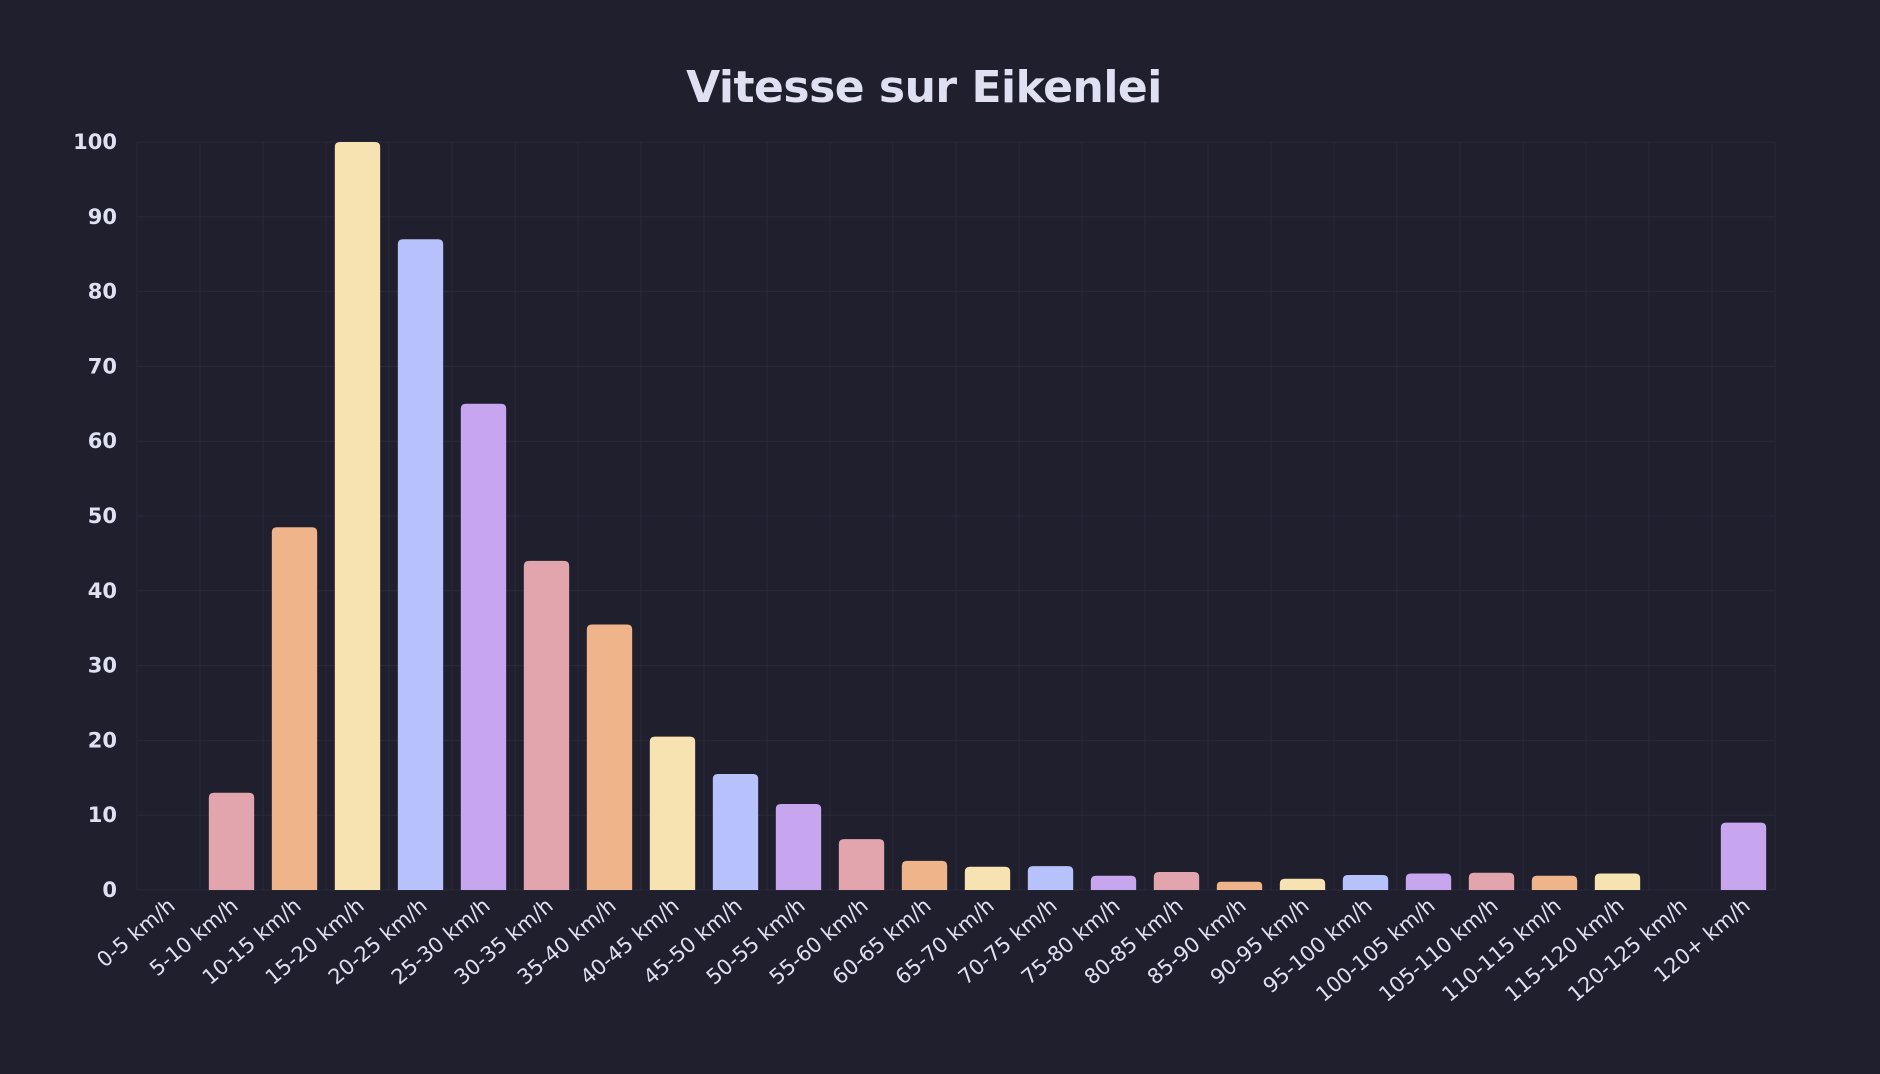 This screenshot has width=1880, height=1074. Describe the element at coordinates (102, 217) in the screenshot. I see `y-tick-label: 90` at that location.